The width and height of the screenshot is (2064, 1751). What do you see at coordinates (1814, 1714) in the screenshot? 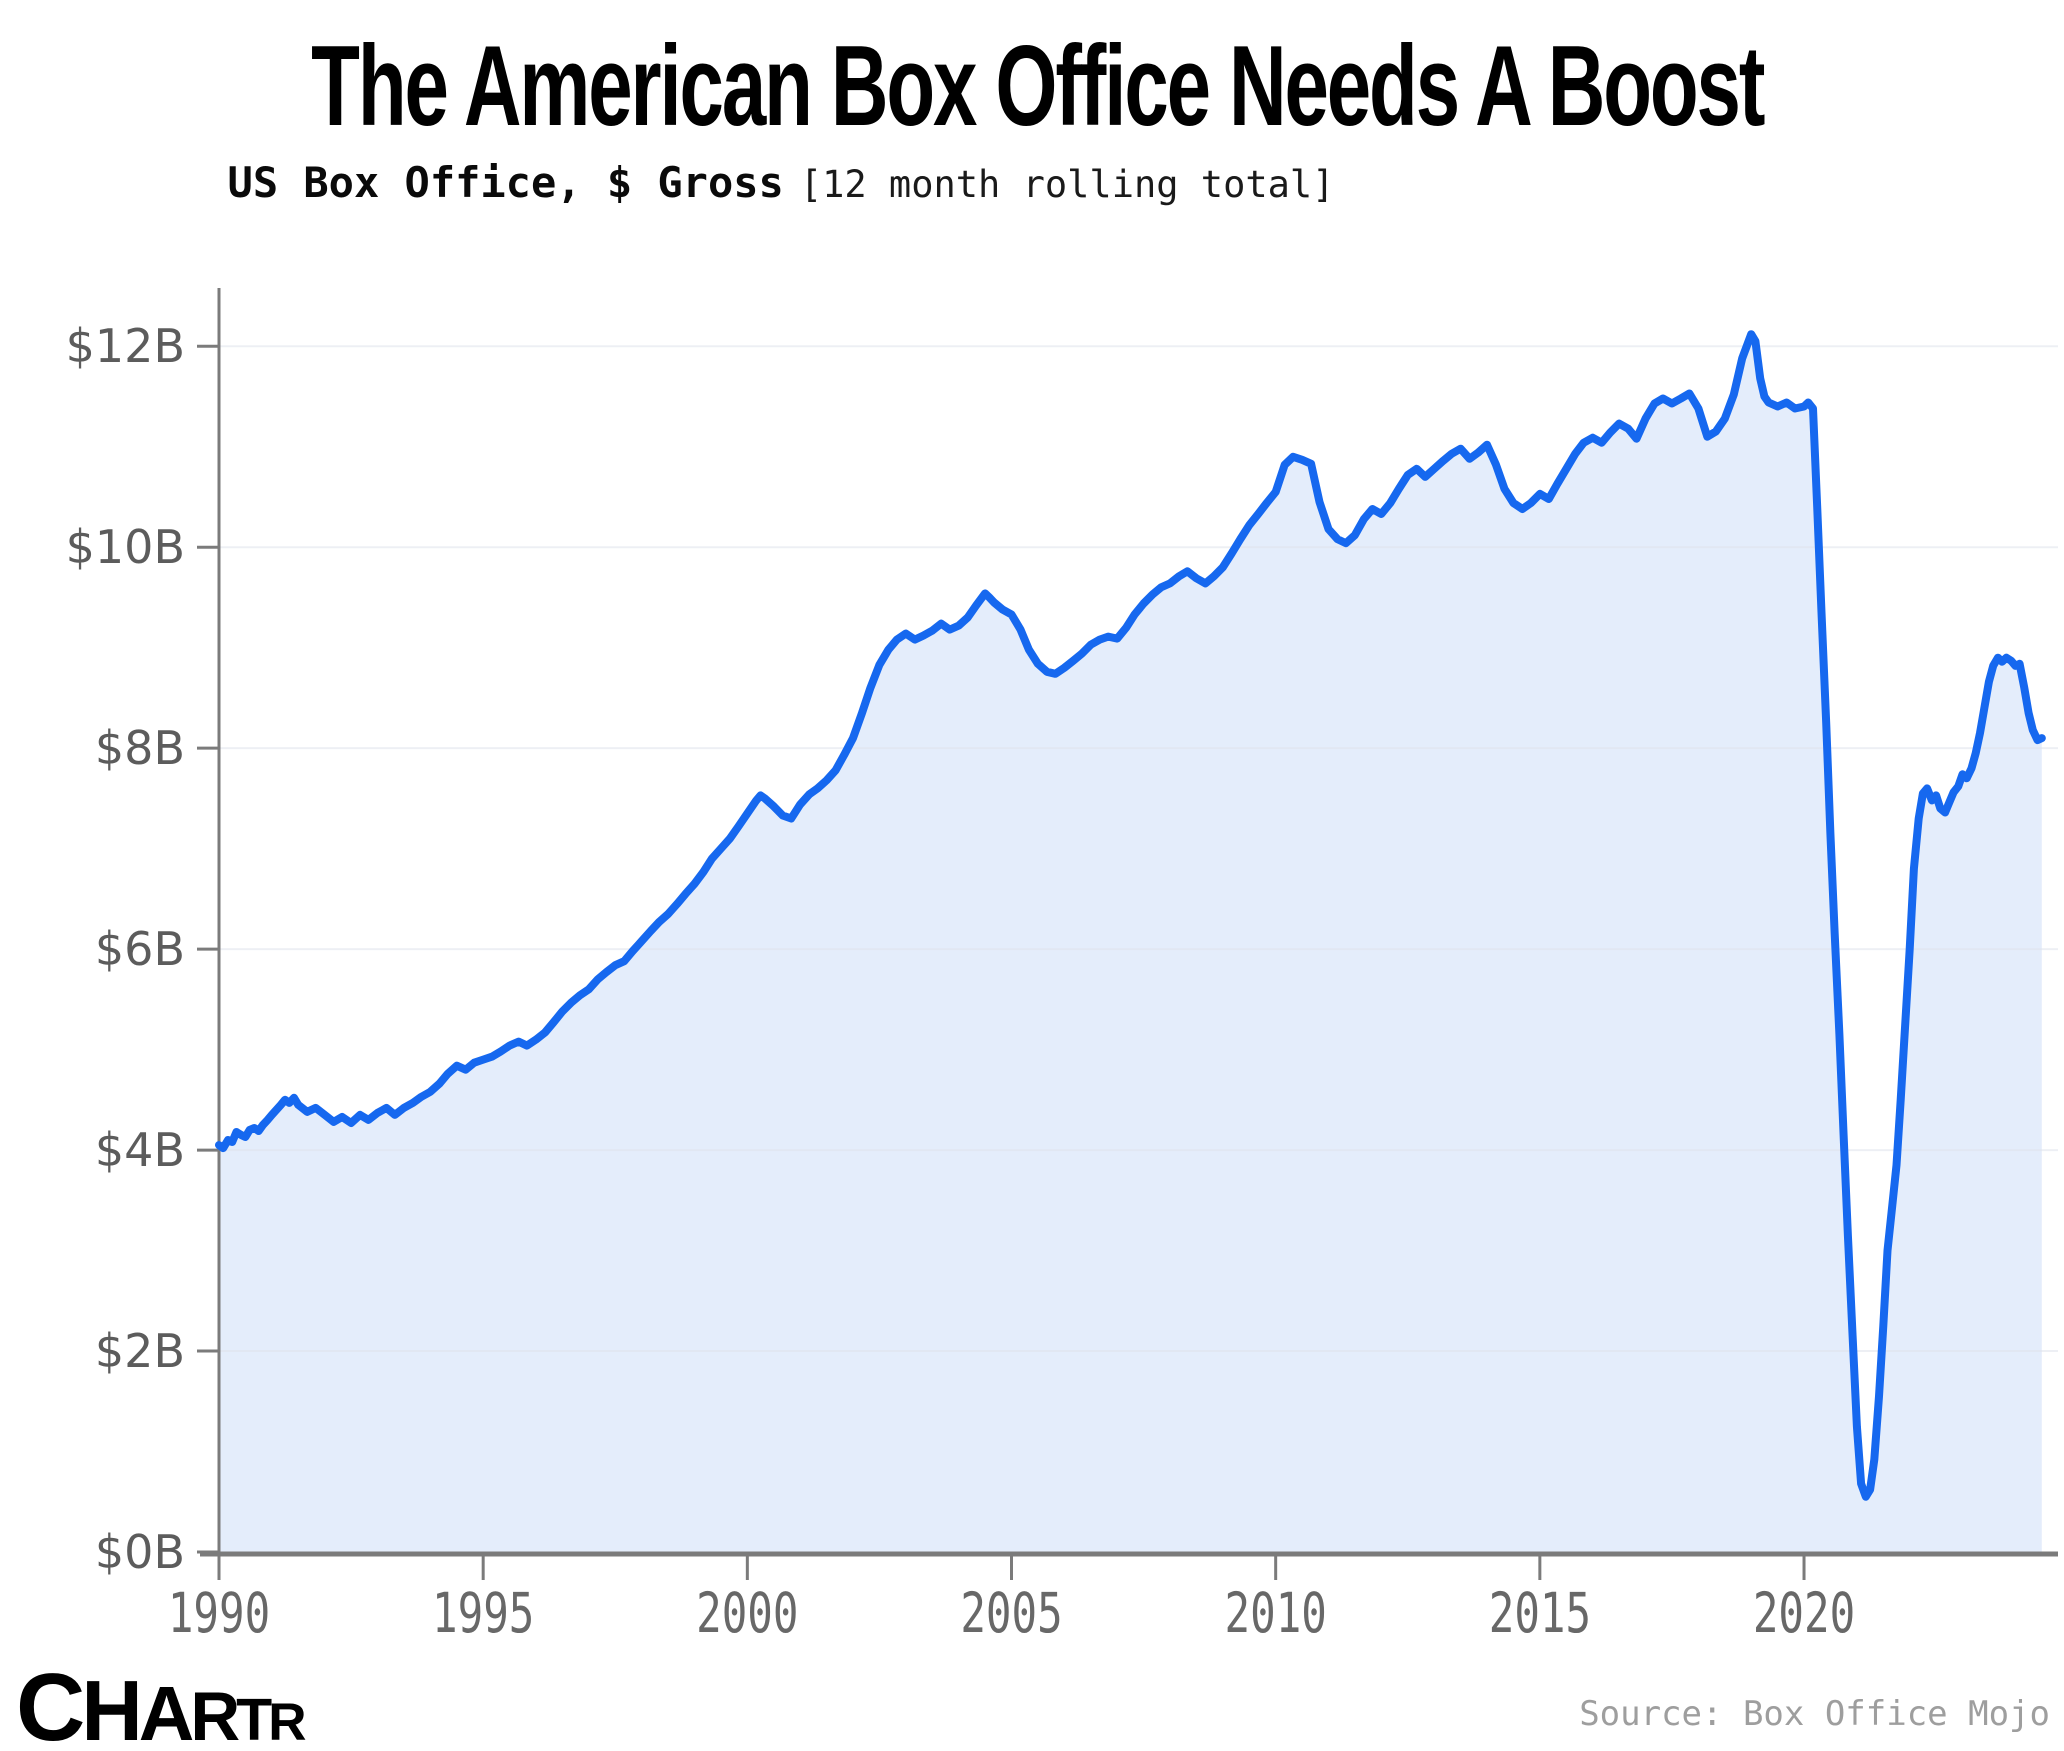
I see `source-credit: Source: Box Office Mojo` at bounding box center [1814, 1714].